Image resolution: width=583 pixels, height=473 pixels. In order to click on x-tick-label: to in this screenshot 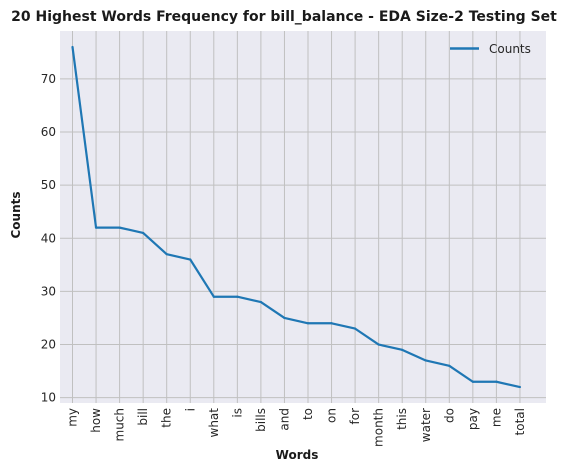, I will do `click(308, 414)`.